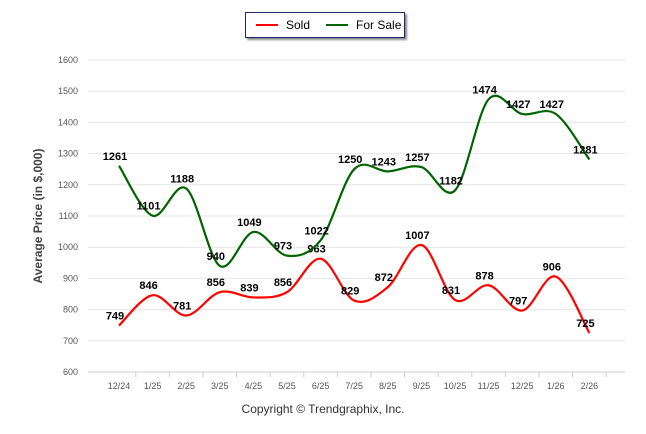 This screenshot has width=646, height=434. I want to click on legend-label-sold: Sold, so click(298, 25).